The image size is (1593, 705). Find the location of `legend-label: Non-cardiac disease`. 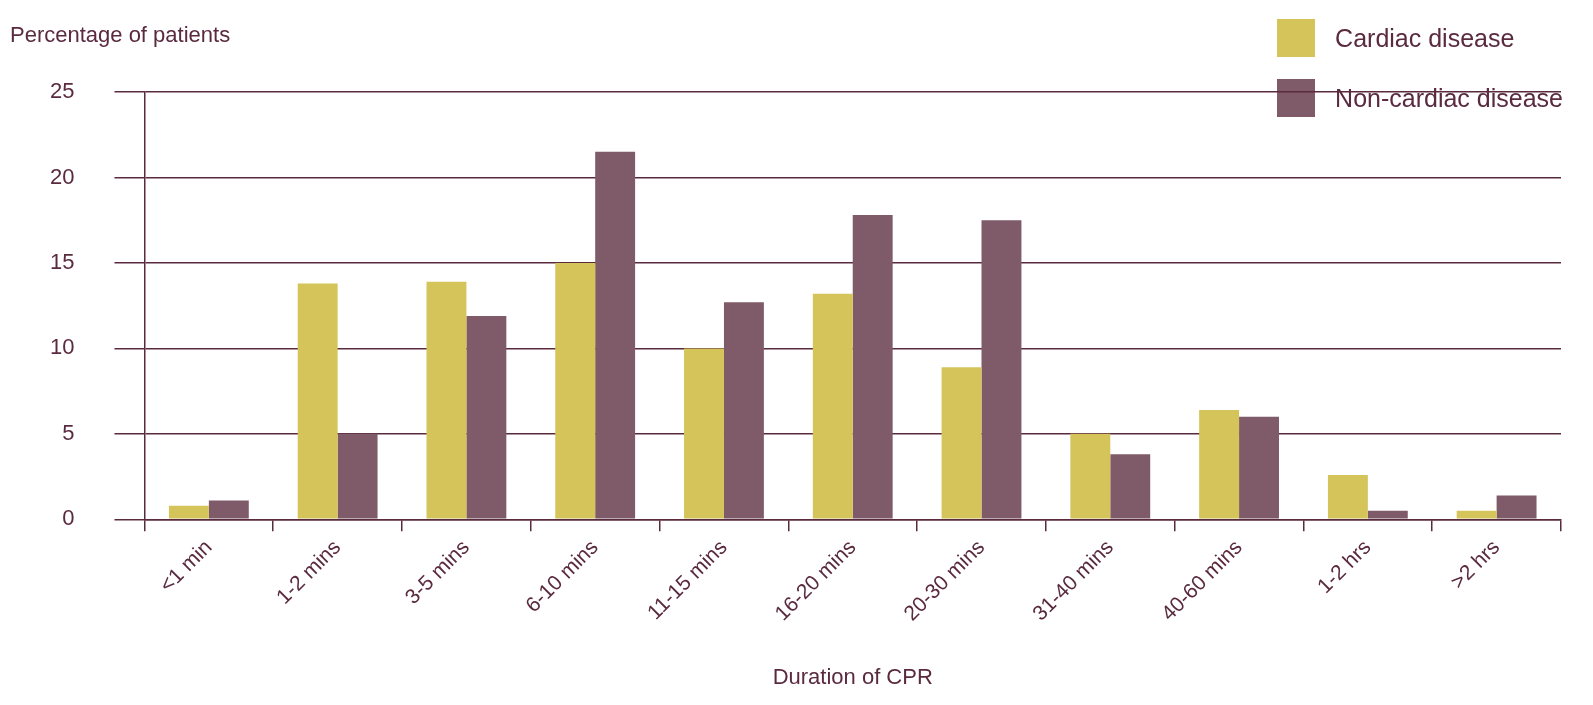

legend-label: Non-cardiac disease is located at coordinates (1449, 98).